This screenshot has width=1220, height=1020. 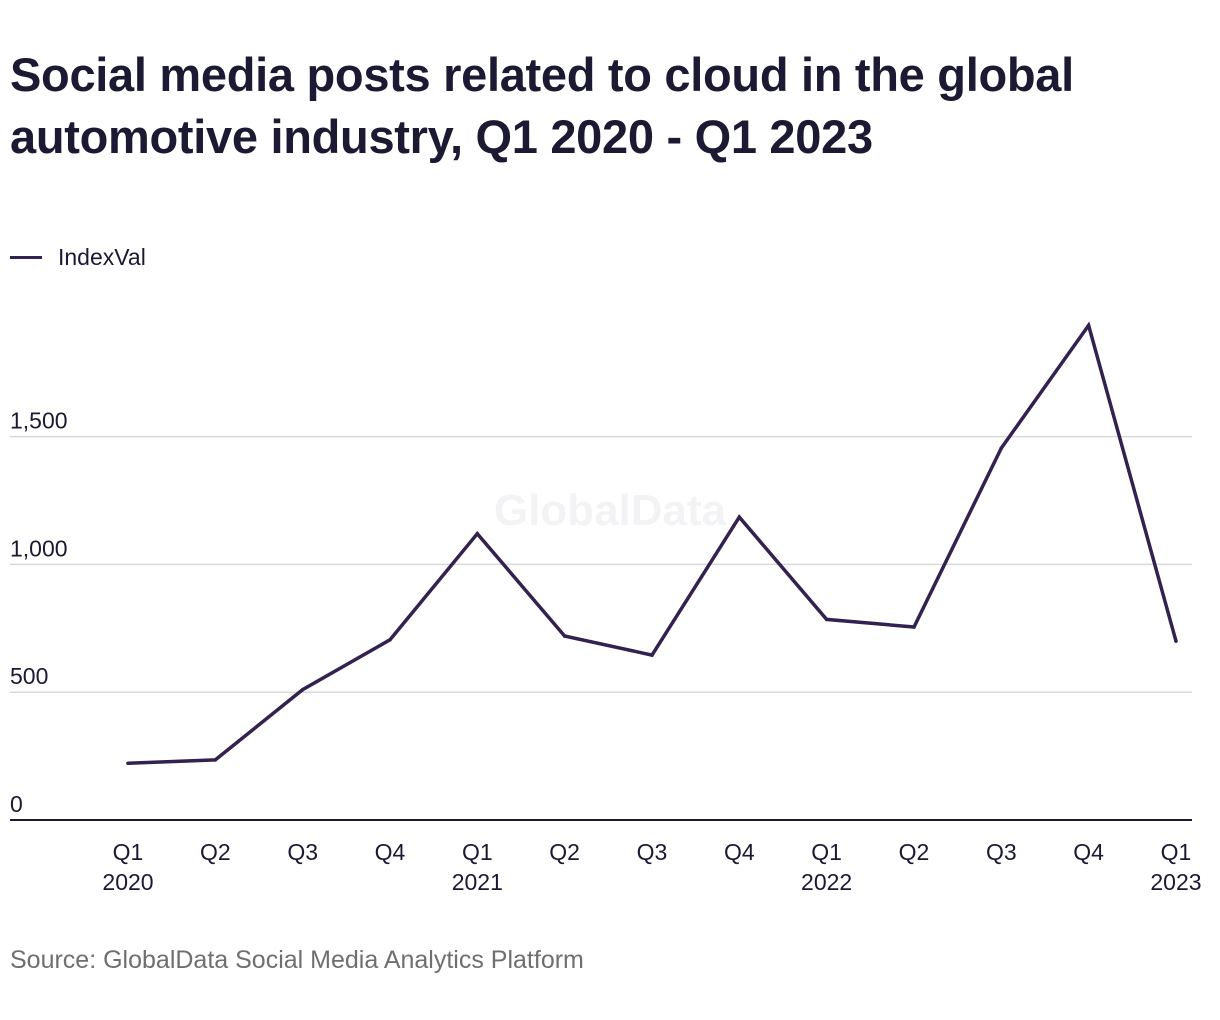 I want to click on legend-label: IndexVal, so click(x=102, y=256).